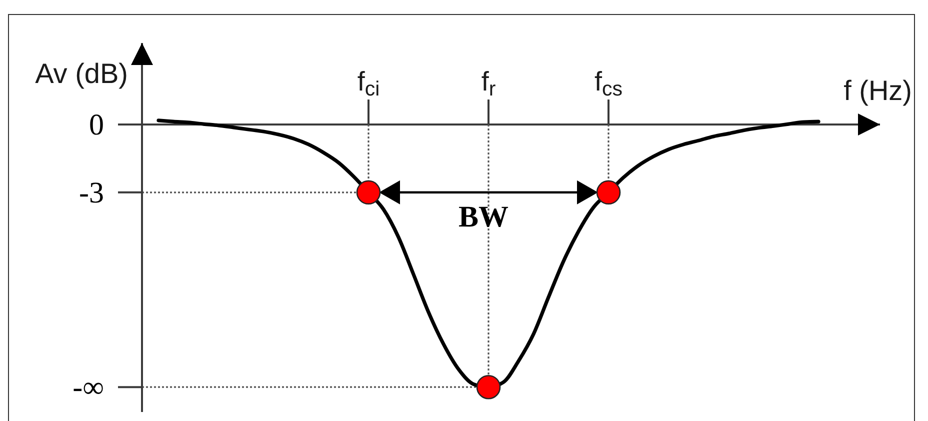  I want to click on x-tick-label: f$_{r}$, so click(488, 83).